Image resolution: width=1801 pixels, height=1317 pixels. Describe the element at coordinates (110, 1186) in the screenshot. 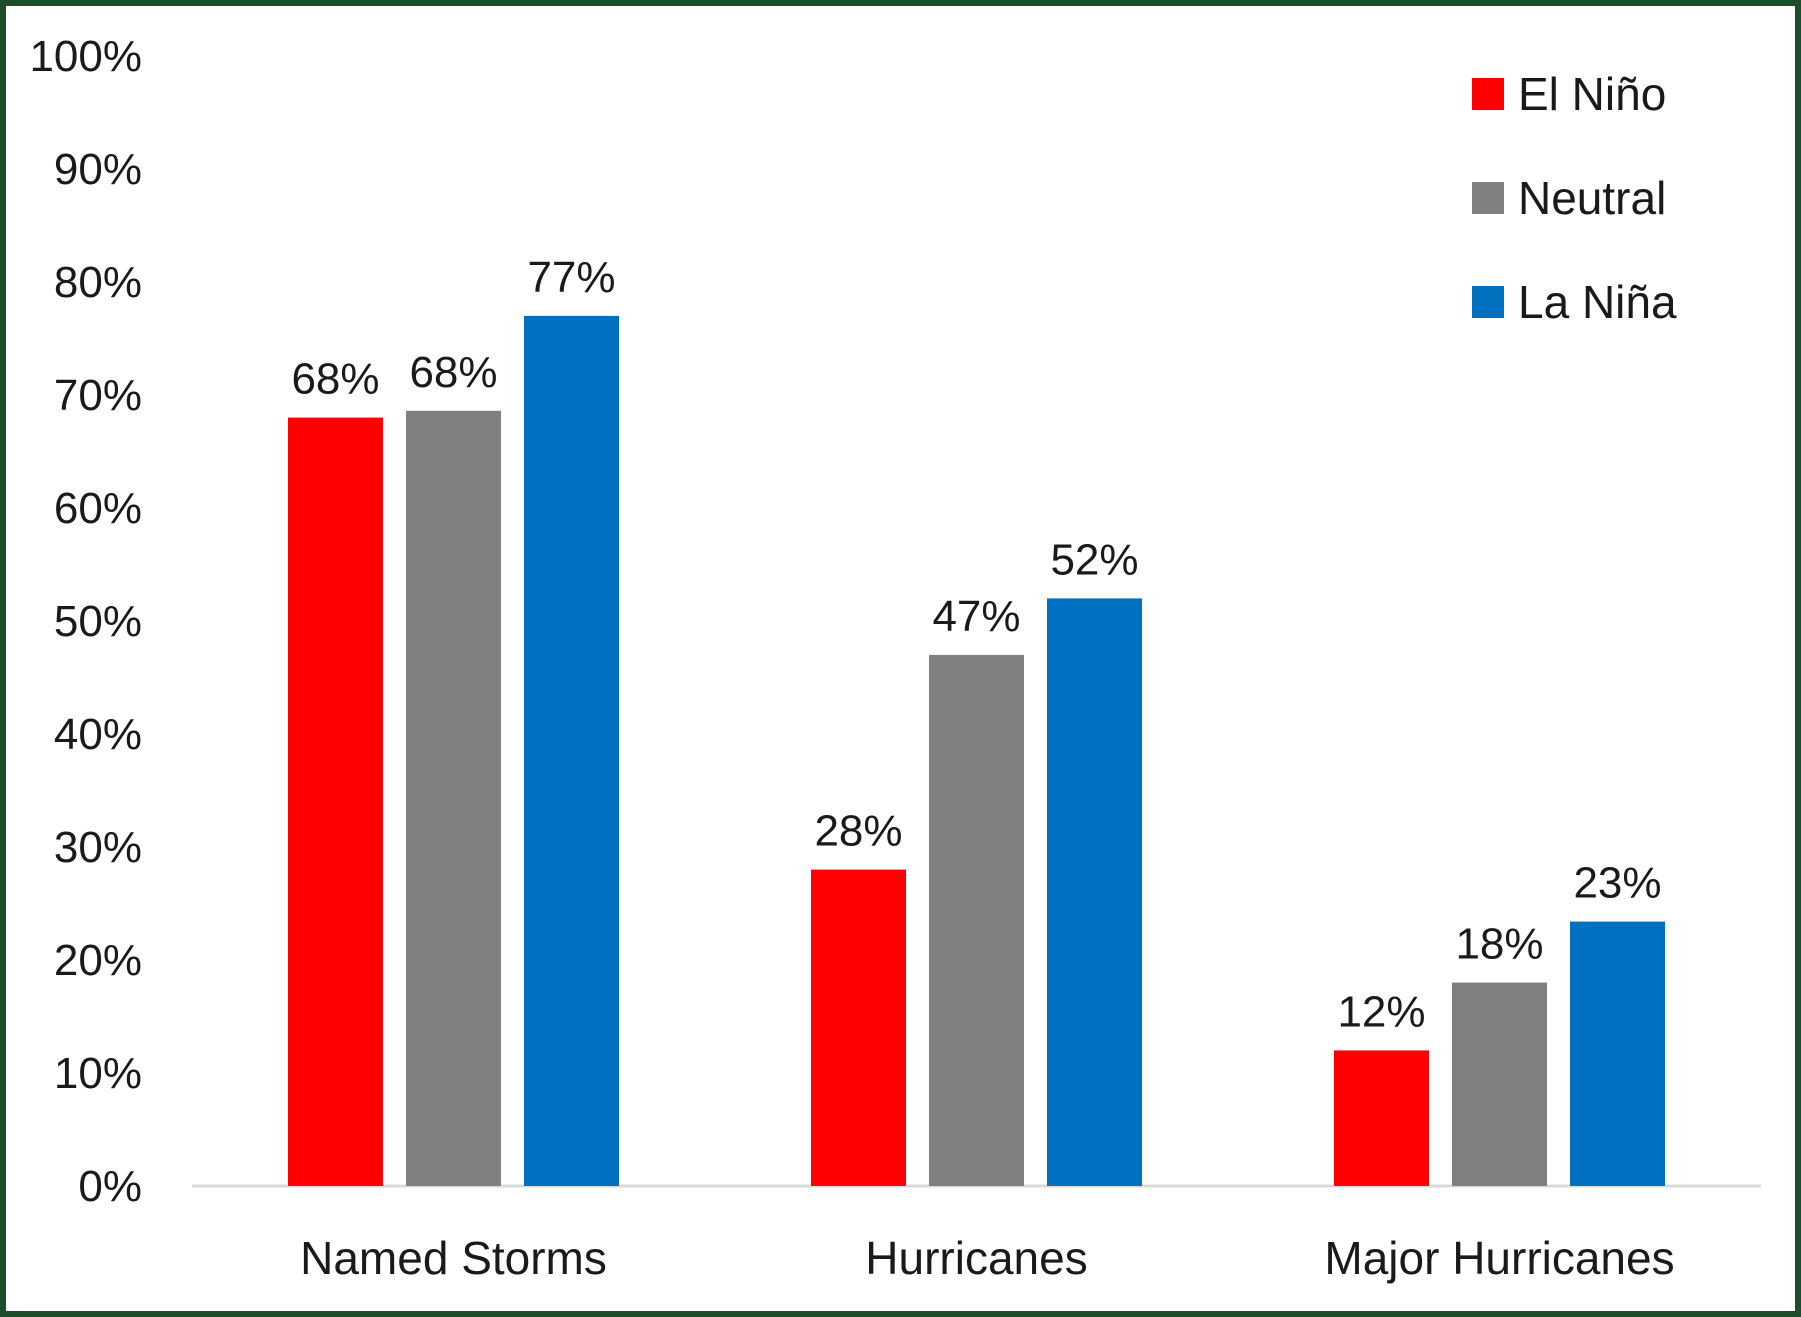

I see `y-tick-label: 0%` at that location.